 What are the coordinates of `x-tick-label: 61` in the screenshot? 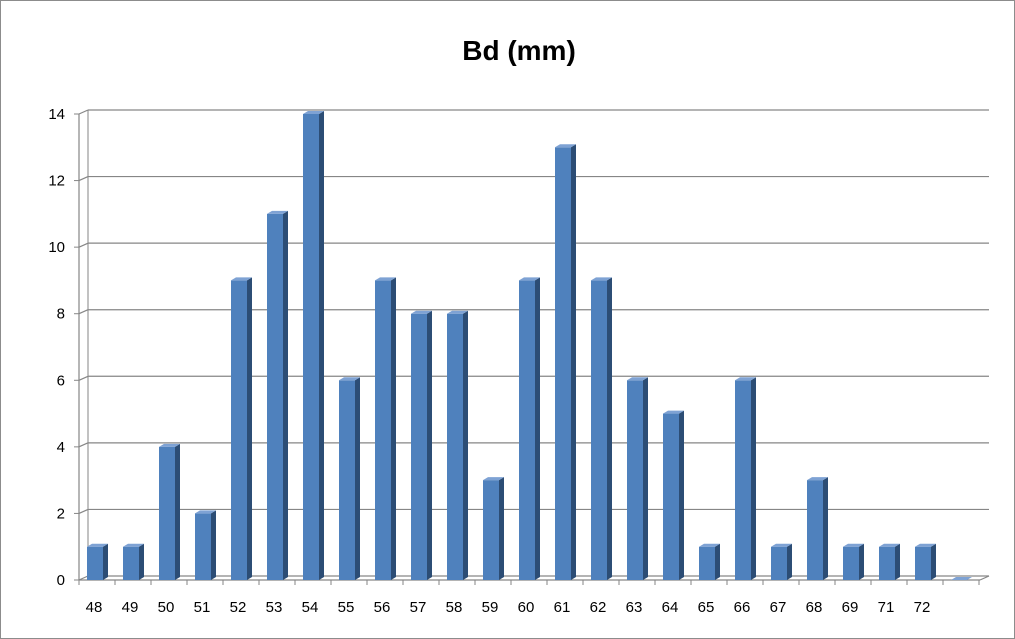 It's located at (562, 607).